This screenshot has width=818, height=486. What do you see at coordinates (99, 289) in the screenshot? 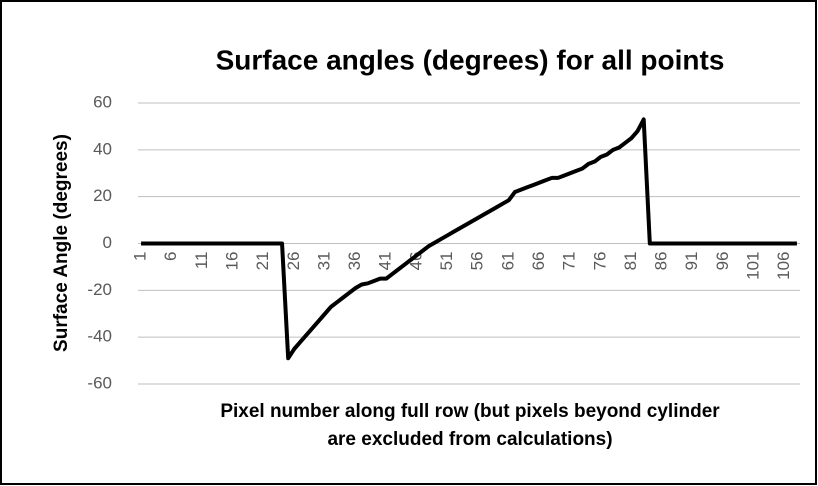
I see `y-tick-label: -20` at bounding box center [99, 289].